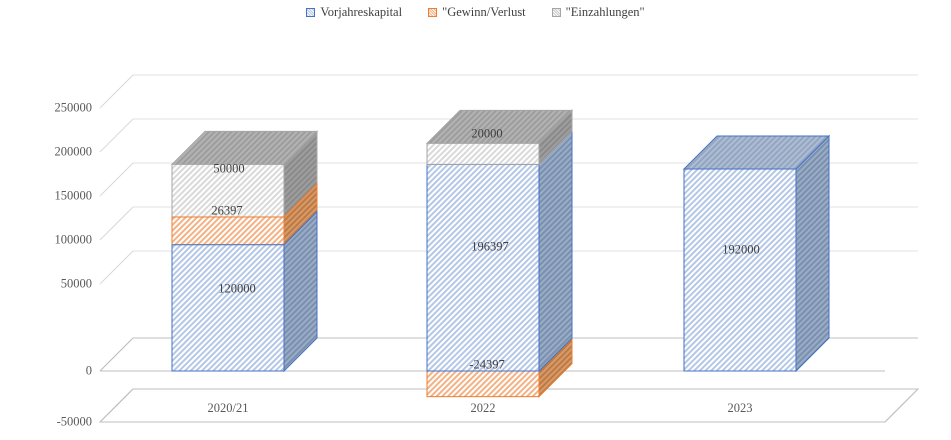 The height and width of the screenshot is (440, 951). Describe the element at coordinates (73, 239) in the screenshot. I see `y-axis-tick-label: 100000` at that location.